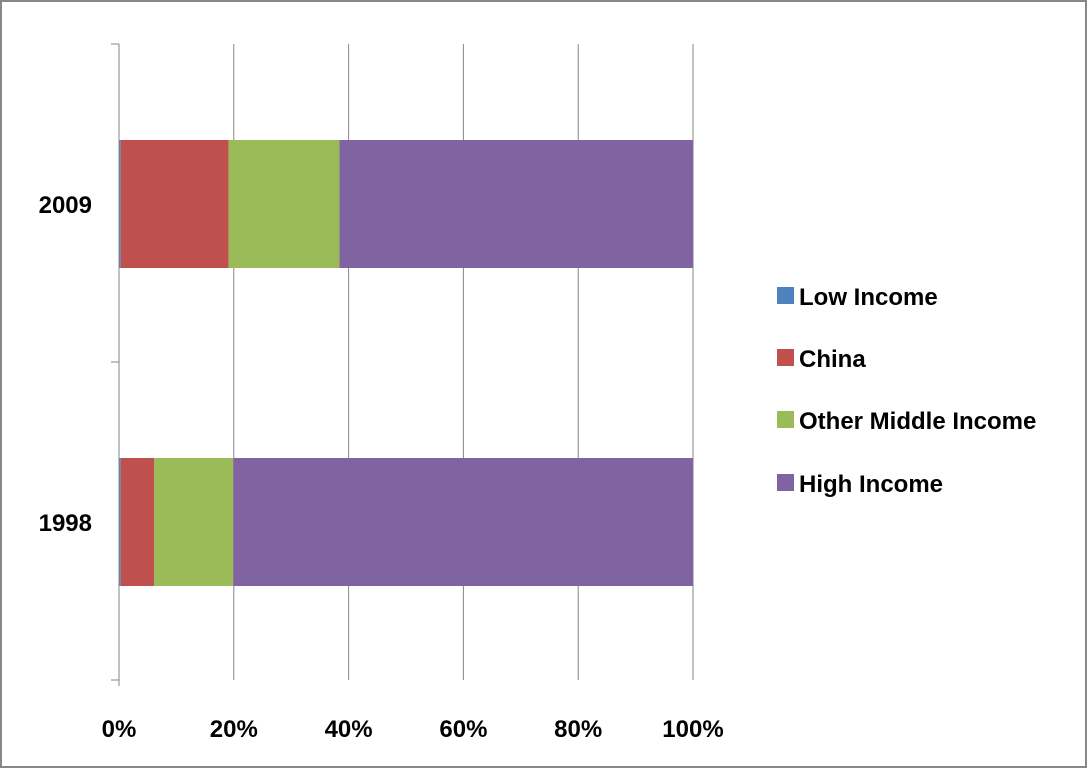  Describe the element at coordinates (832, 359) in the screenshot. I see `legend-label: China` at that location.